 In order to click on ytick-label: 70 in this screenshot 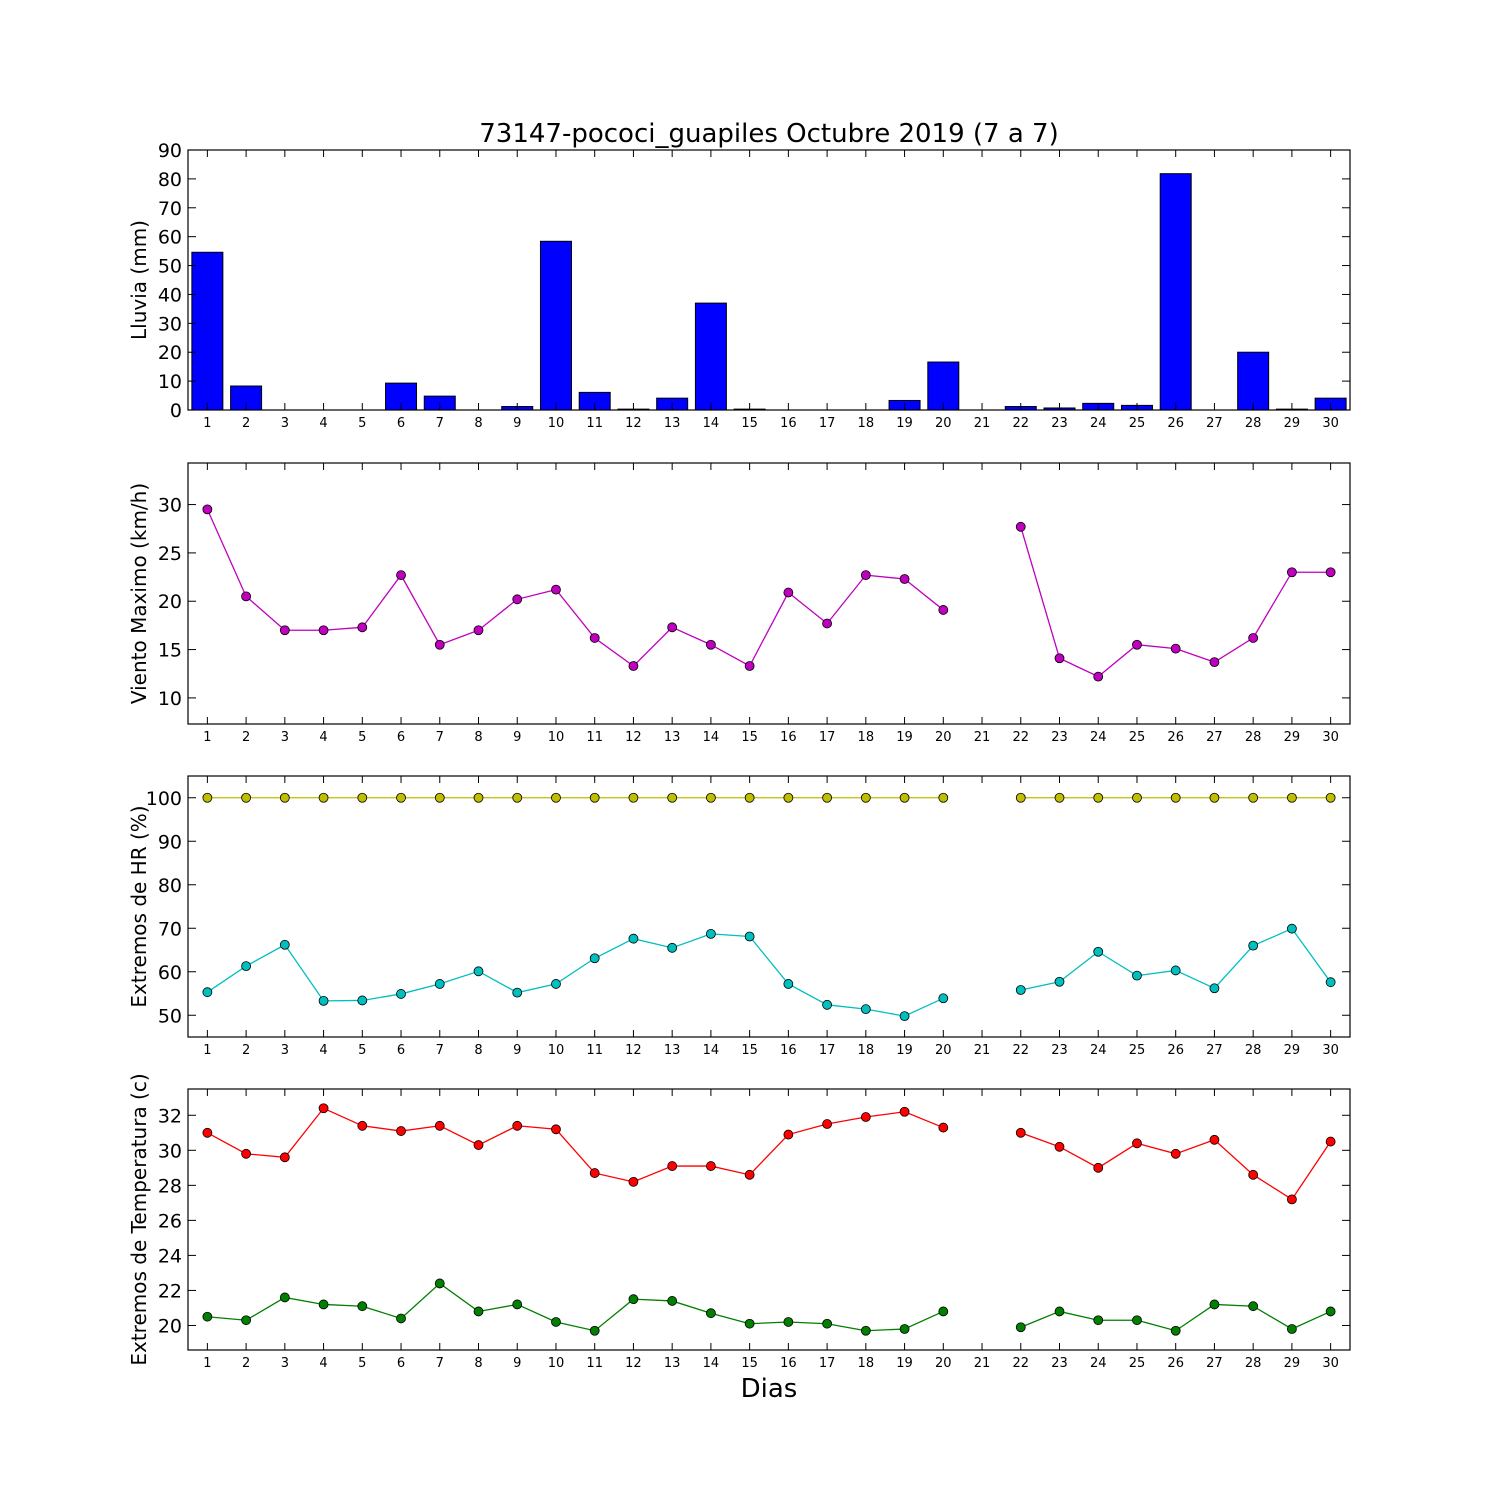, I will do `click(170, 929)`.